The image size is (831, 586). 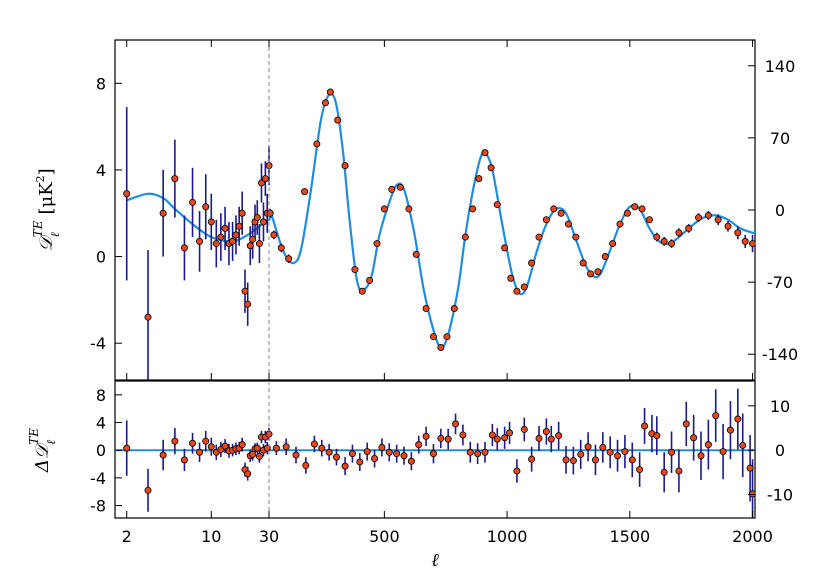 What do you see at coordinates (101, 257) in the screenshot?
I see `top-y-tick-label: 0` at bounding box center [101, 257].